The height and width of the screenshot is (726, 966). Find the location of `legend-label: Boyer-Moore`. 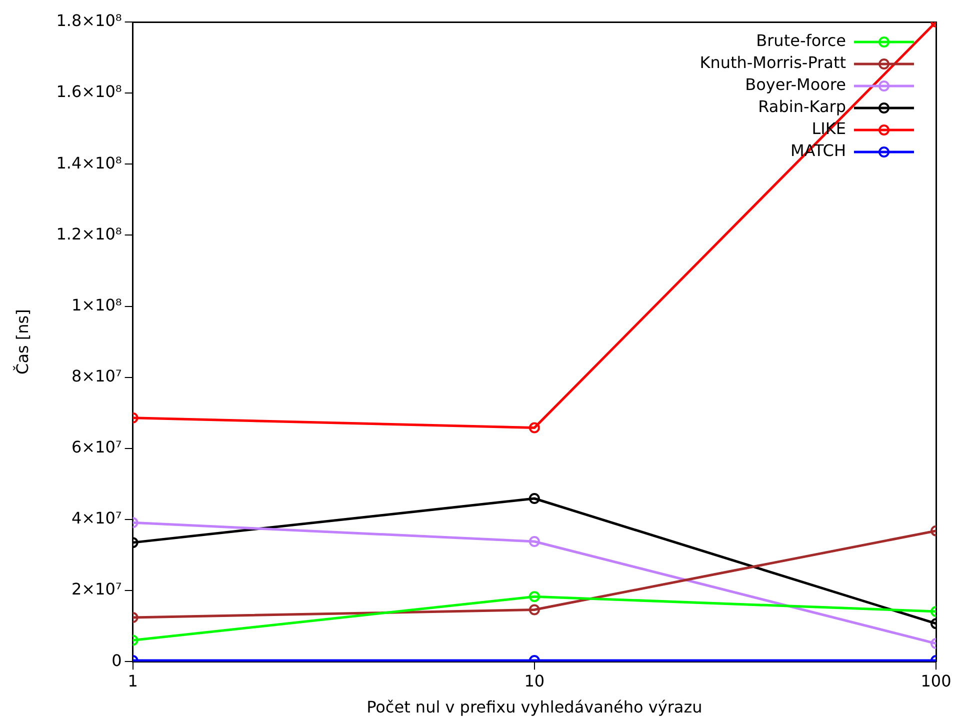

legend-label: Boyer-Moore is located at coordinates (795, 84).